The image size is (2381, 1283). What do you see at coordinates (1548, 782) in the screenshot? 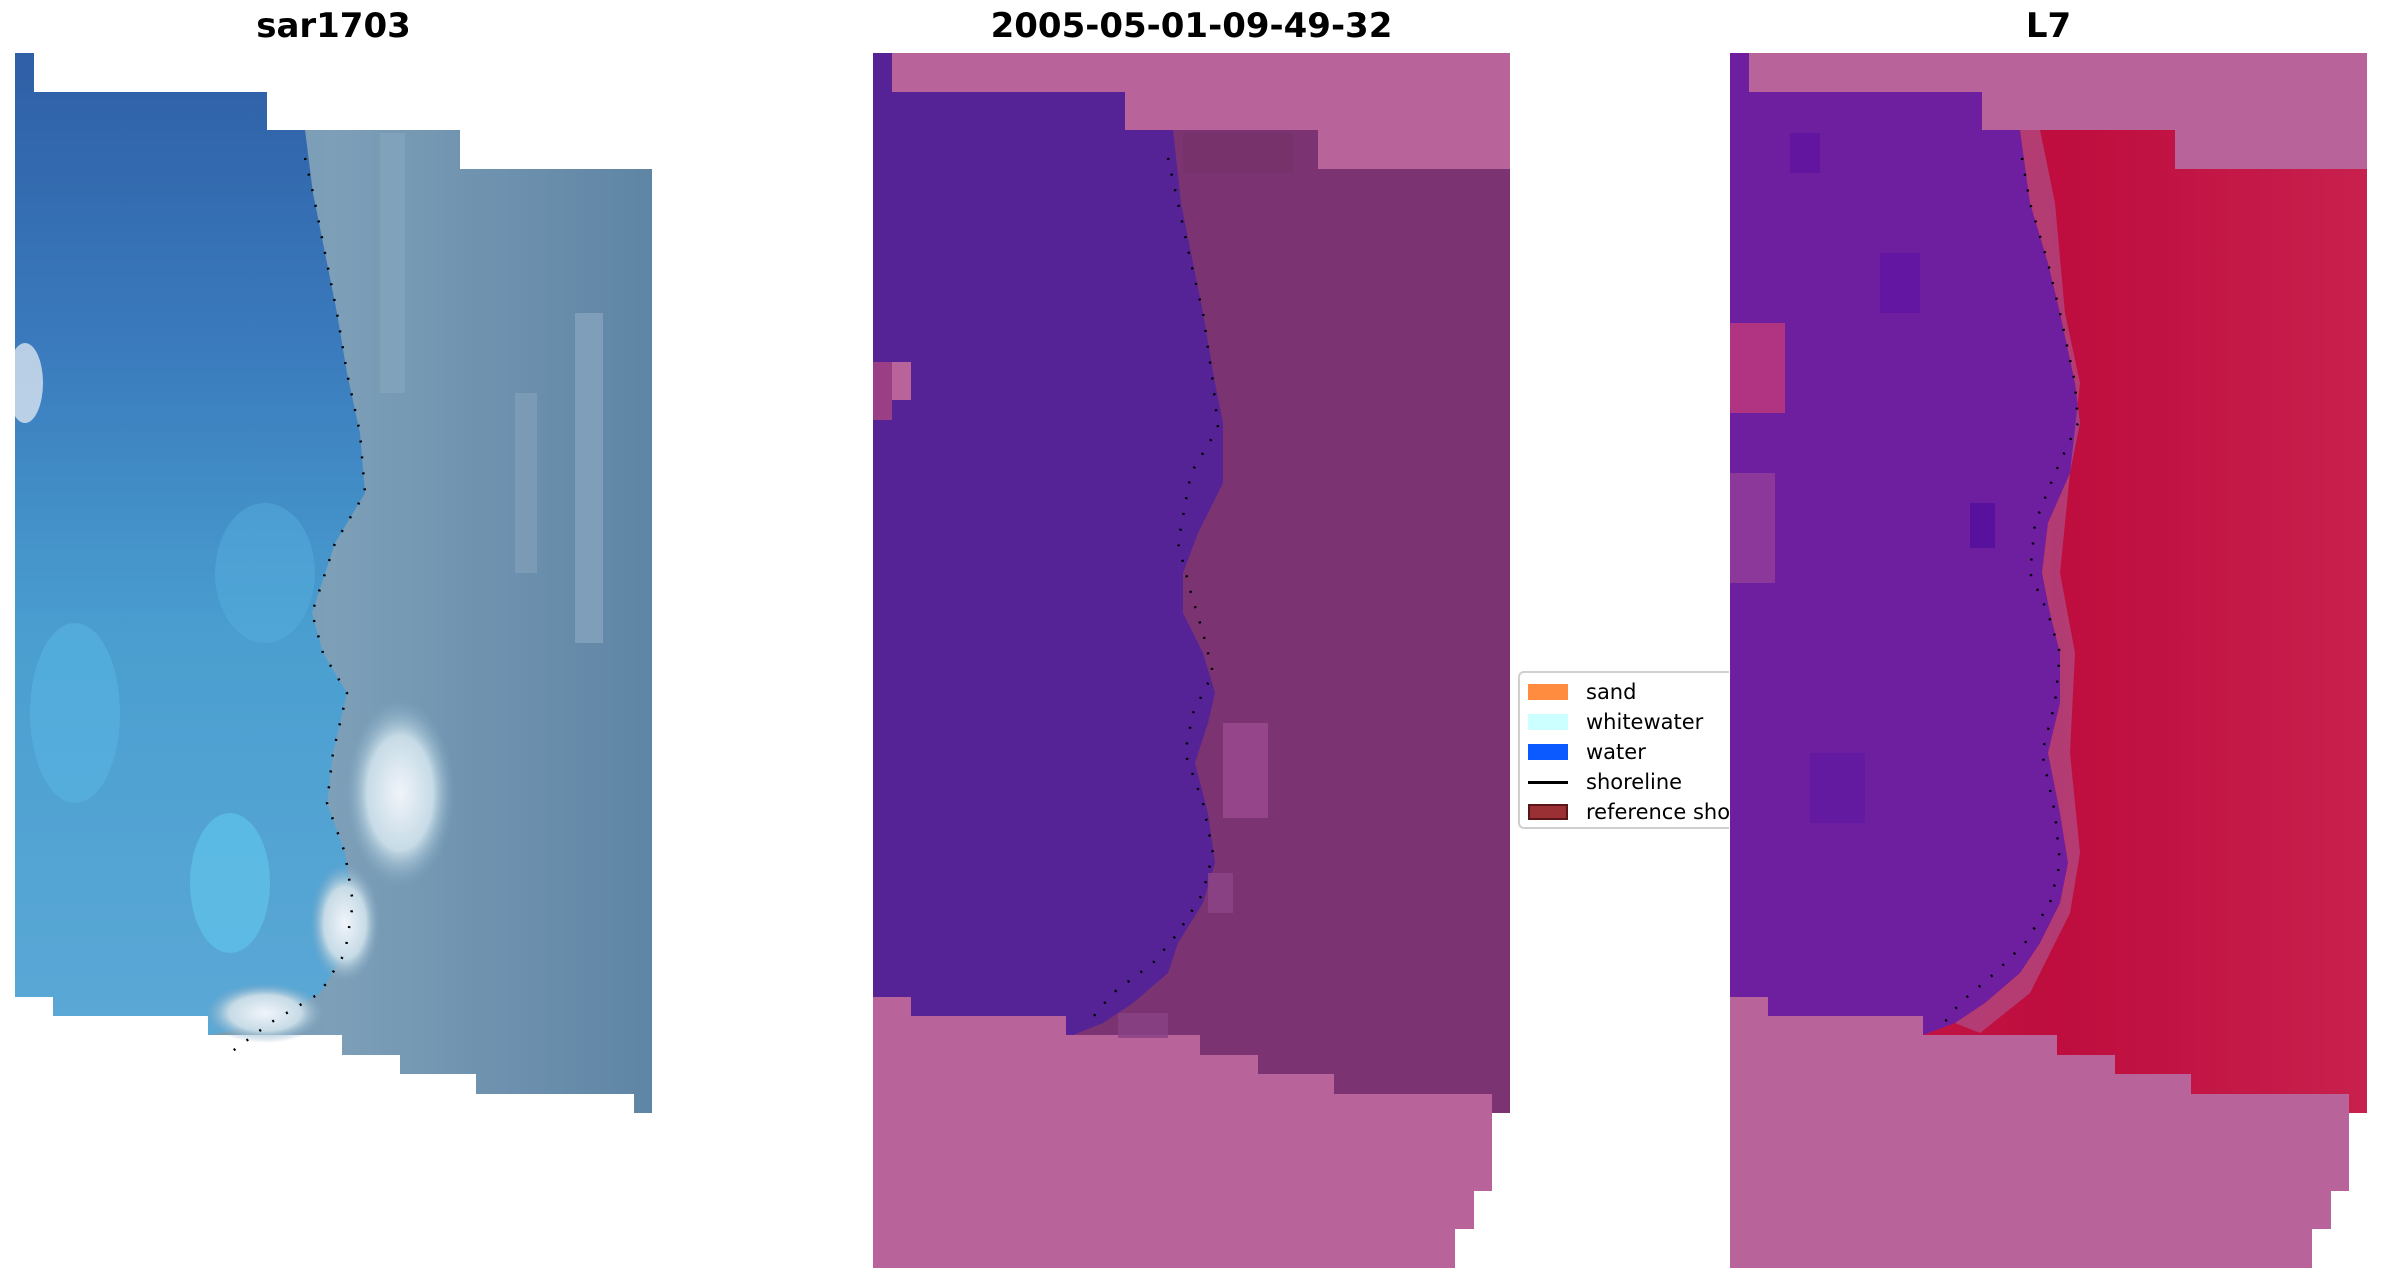
I see `legend-line-swatch` at bounding box center [1548, 782].